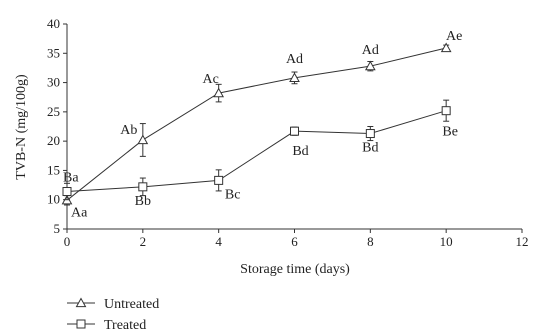 The width and height of the screenshot is (535, 333). I want to click on legend-label: Untreated, so click(131, 304).